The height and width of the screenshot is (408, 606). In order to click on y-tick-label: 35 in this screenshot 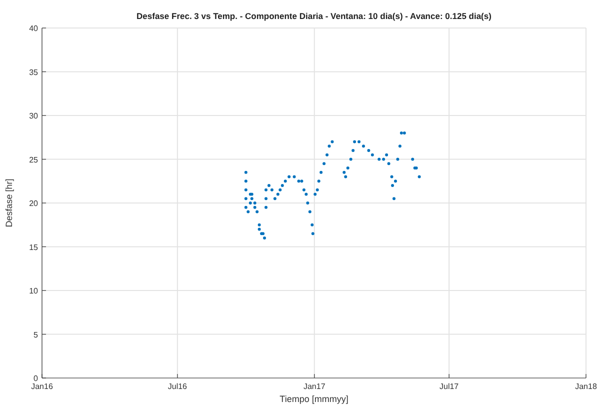, I will do `click(34, 72)`.